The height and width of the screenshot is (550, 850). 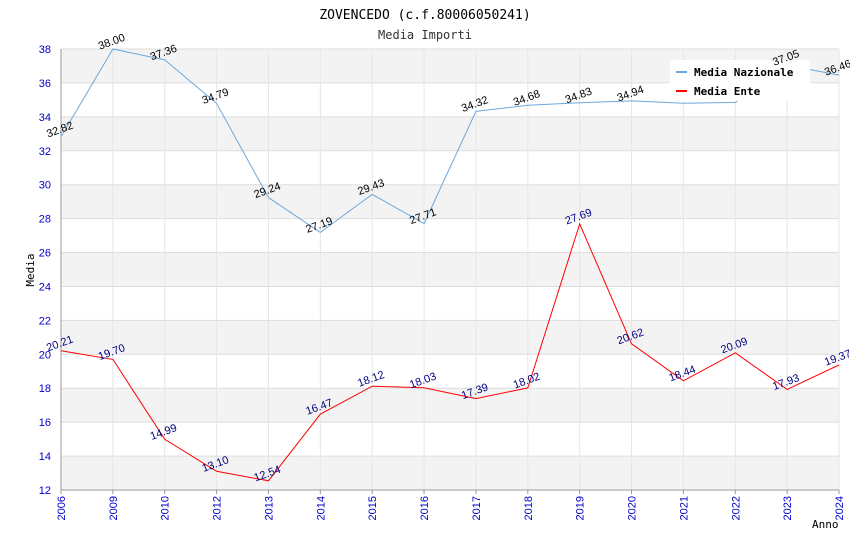 I want to click on x-tick-label: 2016, so click(x=425, y=508).